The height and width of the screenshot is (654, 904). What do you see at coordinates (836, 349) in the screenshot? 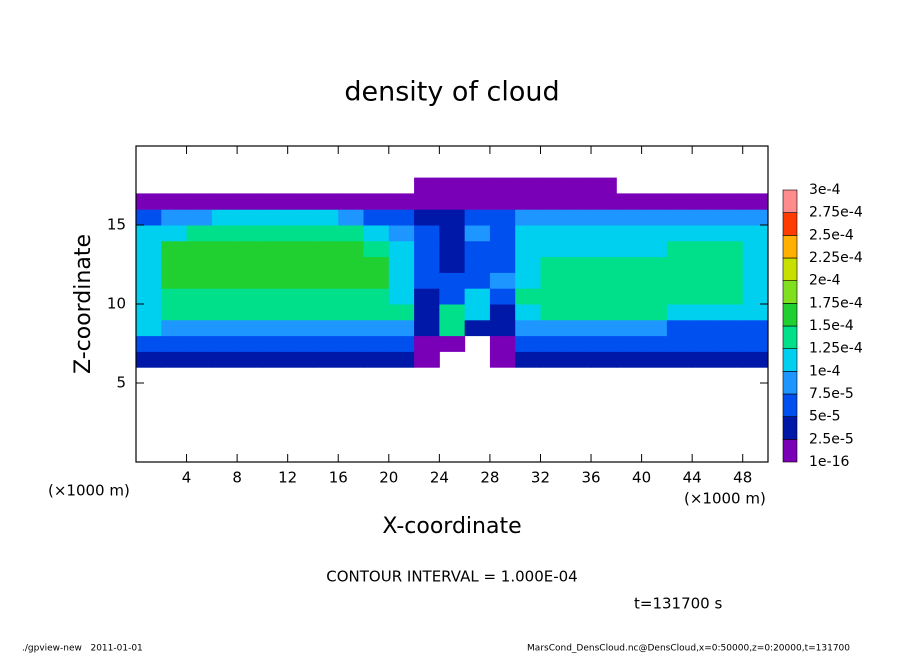
I see `colorbar-label: 1.25e-4` at bounding box center [836, 349].